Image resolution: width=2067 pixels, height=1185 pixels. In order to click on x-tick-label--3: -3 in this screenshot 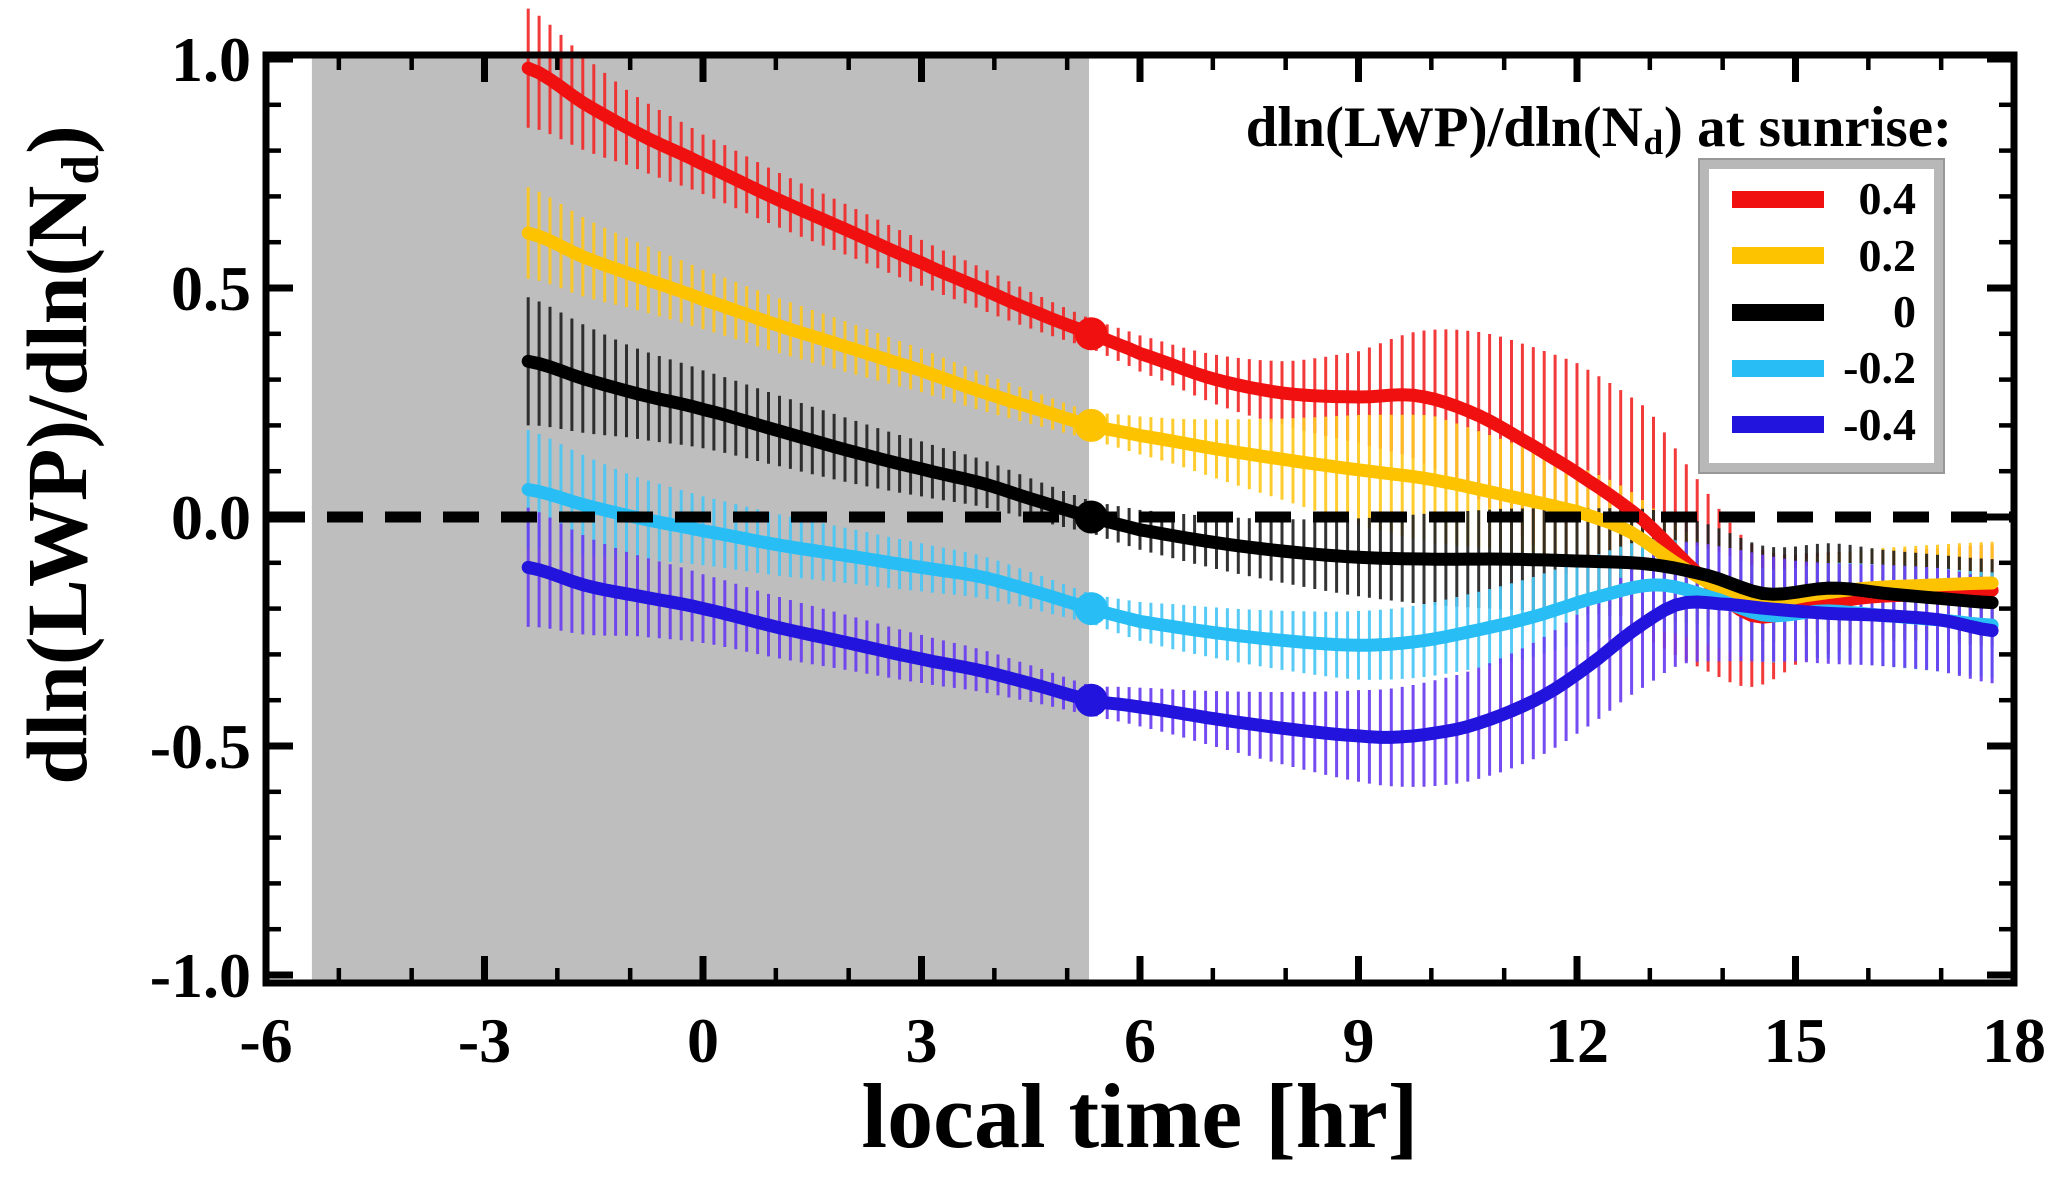, I will do `click(484, 1040)`.